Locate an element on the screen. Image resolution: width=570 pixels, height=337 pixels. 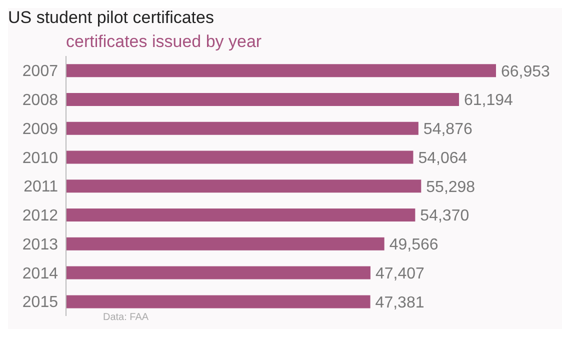
data-label: 47,407 is located at coordinates (400, 273).